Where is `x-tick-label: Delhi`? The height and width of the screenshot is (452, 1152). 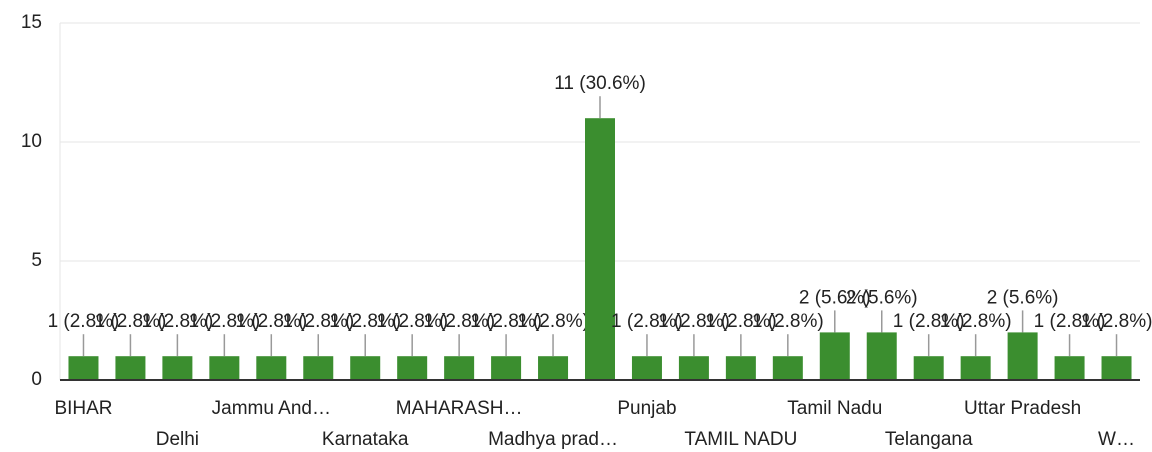
x-tick-label: Delhi is located at coordinates (177, 439).